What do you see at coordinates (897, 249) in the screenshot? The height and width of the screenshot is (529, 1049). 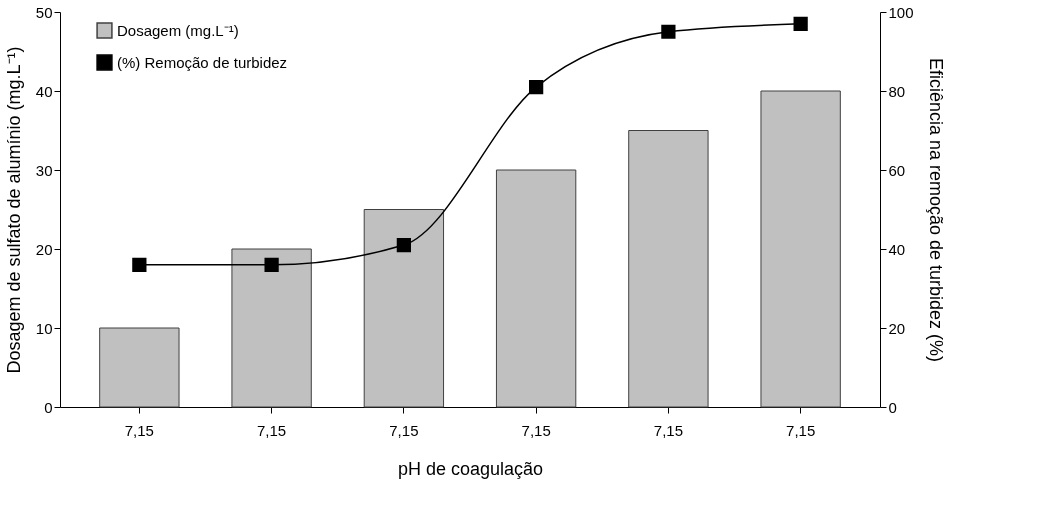 I see `y2-tick-label: 40` at bounding box center [897, 249].